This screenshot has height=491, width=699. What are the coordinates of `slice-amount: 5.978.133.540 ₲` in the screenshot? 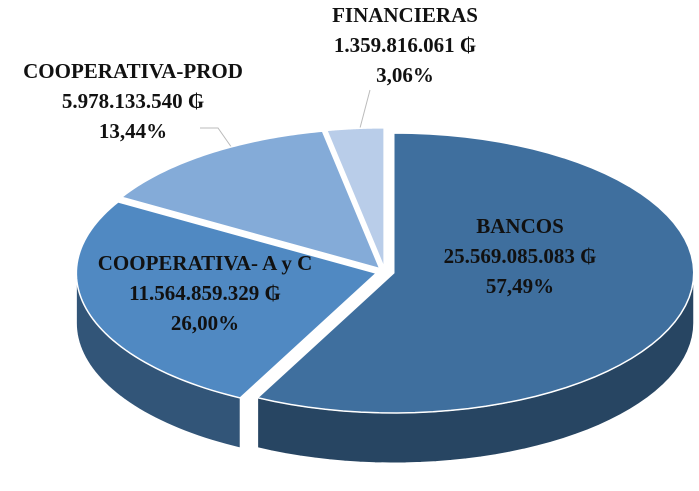 It's located at (133, 101).